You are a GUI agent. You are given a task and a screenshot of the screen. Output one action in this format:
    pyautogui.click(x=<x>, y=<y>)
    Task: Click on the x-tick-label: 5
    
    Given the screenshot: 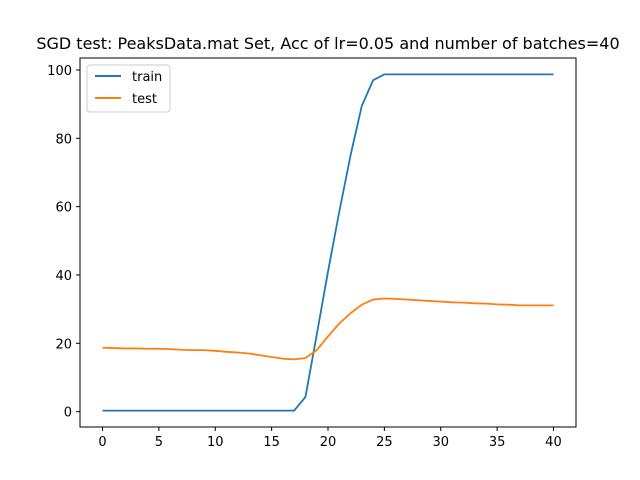 What is the action you would take?
    pyautogui.click(x=159, y=442)
    